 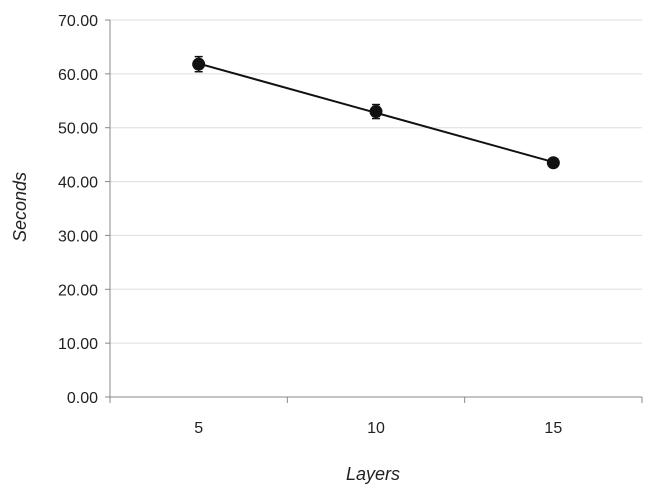 I want to click on y-tick-label: 0.00, so click(x=82, y=398).